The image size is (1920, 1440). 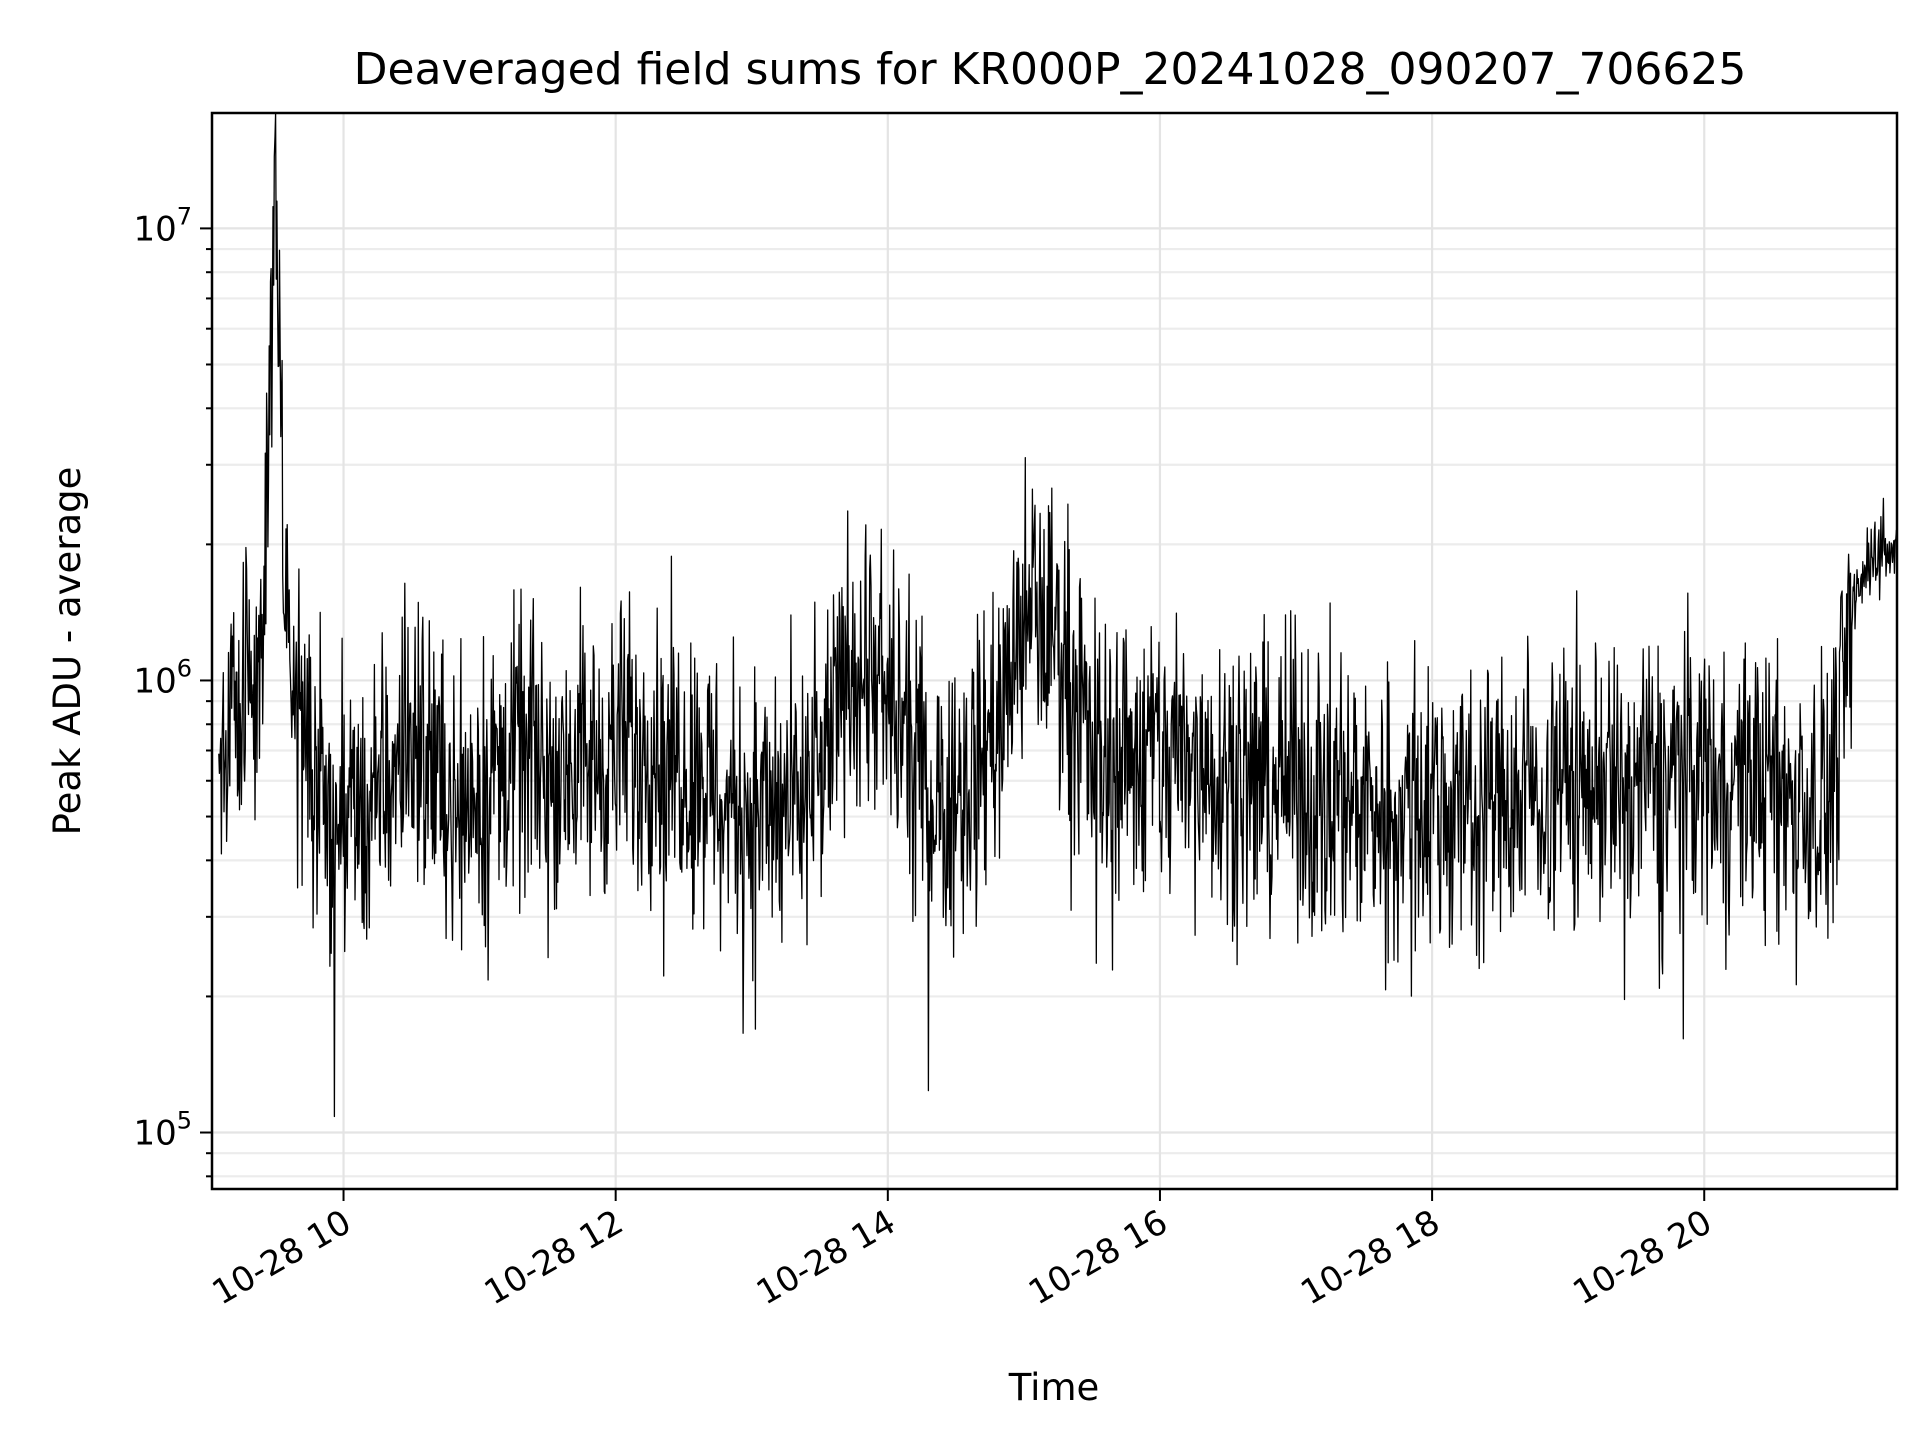 What do you see at coordinates (826, 1257) in the screenshot?
I see `x-tick-label: 10-28 14` at bounding box center [826, 1257].